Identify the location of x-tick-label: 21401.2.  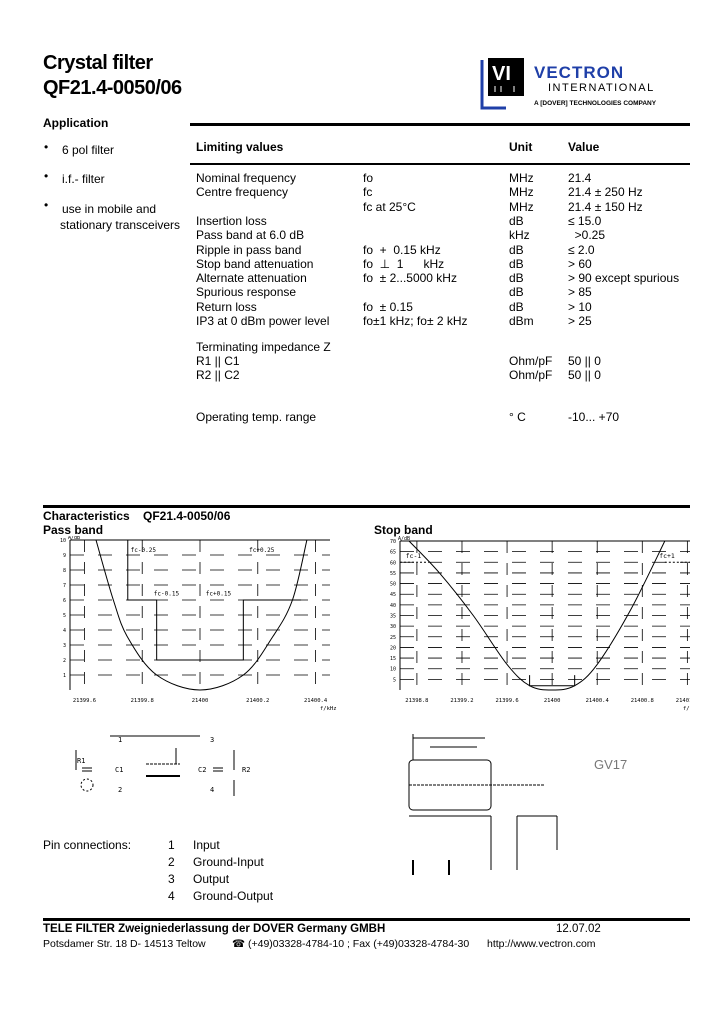
(683, 701).